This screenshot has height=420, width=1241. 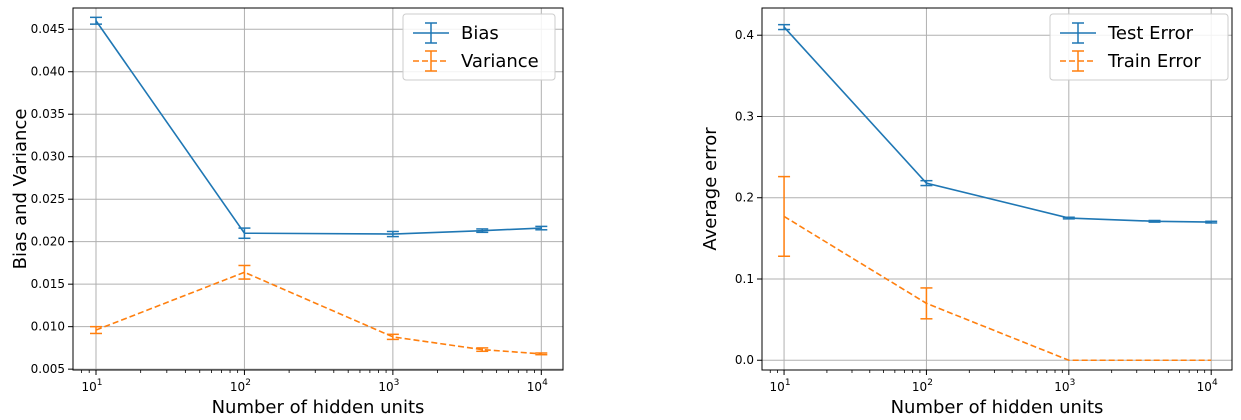 What do you see at coordinates (48, 369) in the screenshot?
I see `y-tick-label-0: 0.005` at bounding box center [48, 369].